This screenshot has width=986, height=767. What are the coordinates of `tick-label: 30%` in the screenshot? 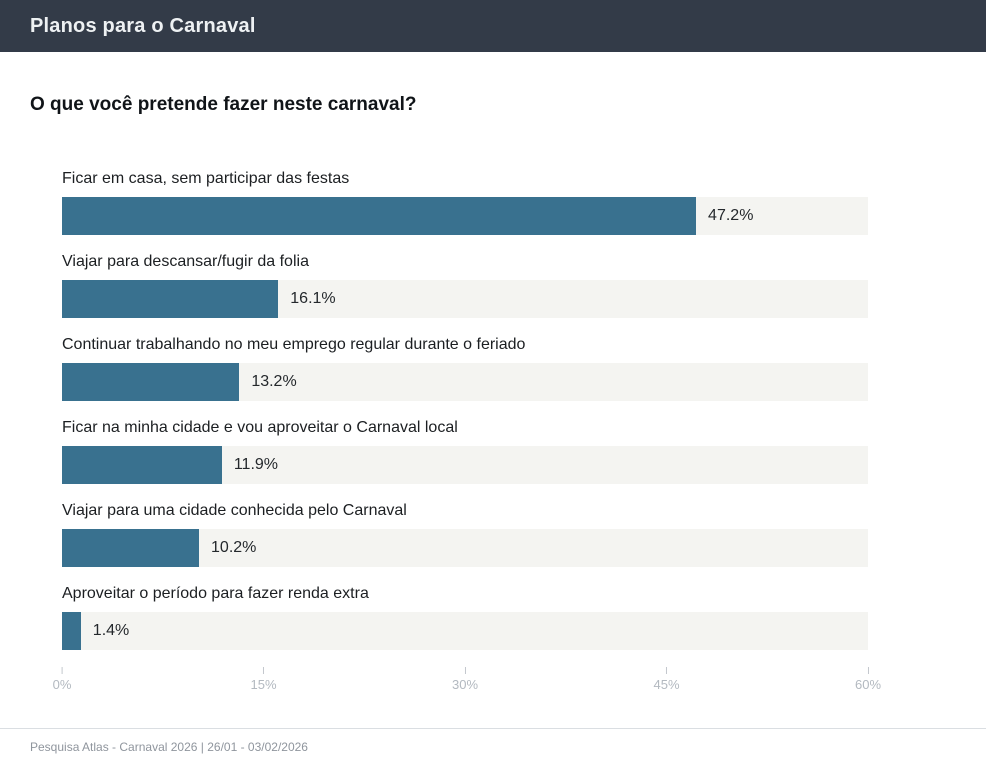 It's located at (465, 684).